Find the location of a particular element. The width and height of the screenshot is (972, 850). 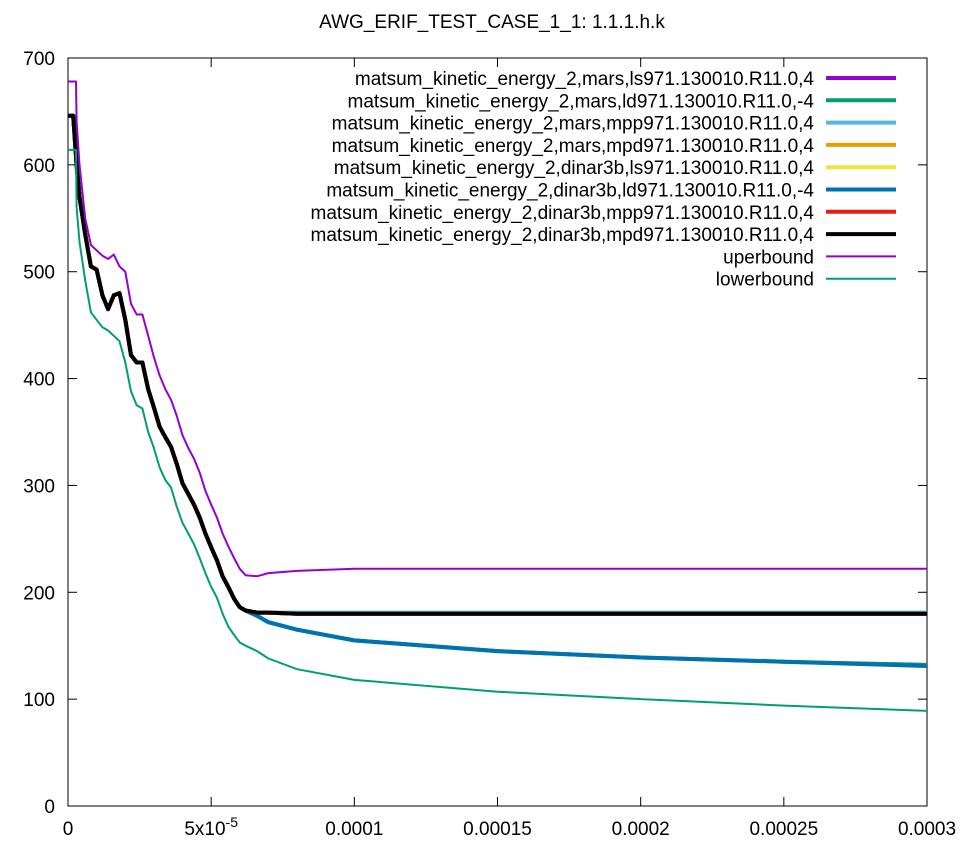

y-tick-label: 0 is located at coordinates (49, 807).